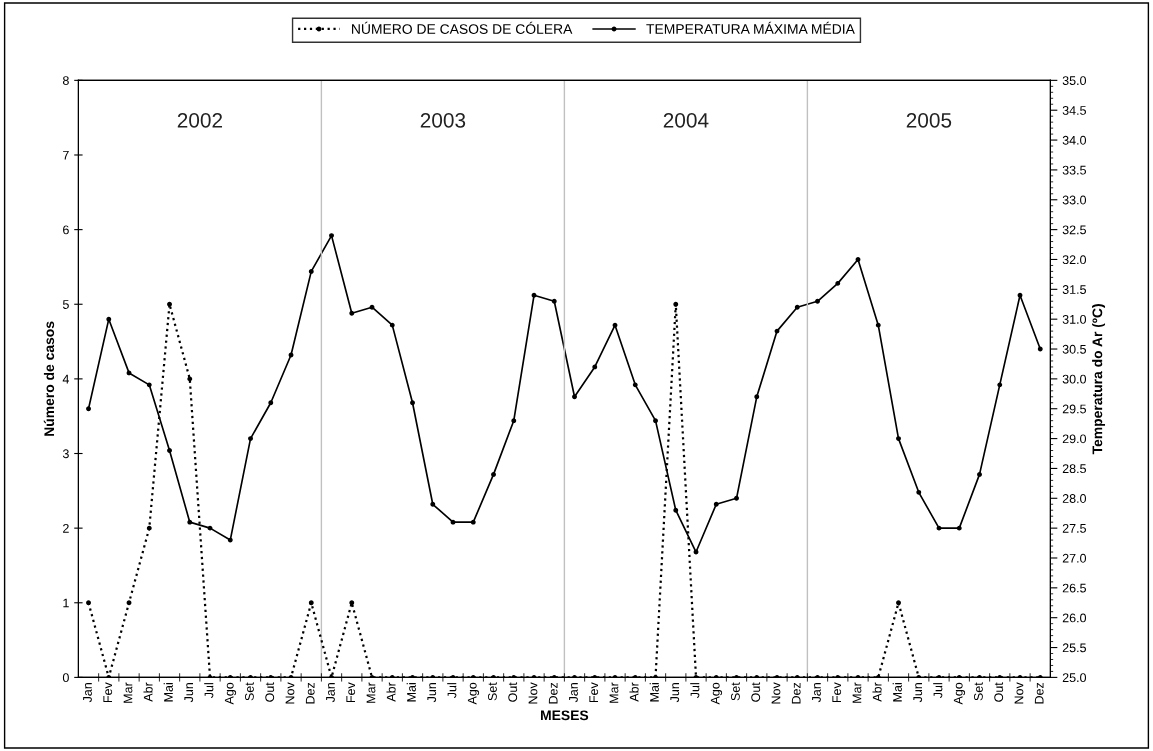 This screenshot has width=1153, height=751. Describe the element at coordinates (65, 81) in the screenshot. I see `y-tick-label: 8` at that location.